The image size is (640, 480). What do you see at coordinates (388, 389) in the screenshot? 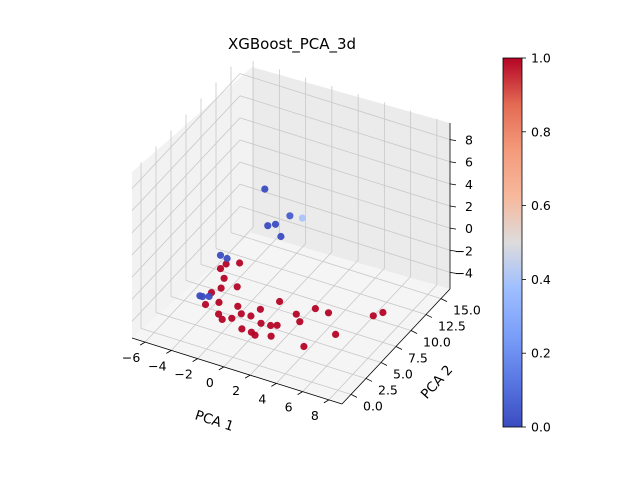
I see `y-tick-label: 2.5` at bounding box center [388, 389].